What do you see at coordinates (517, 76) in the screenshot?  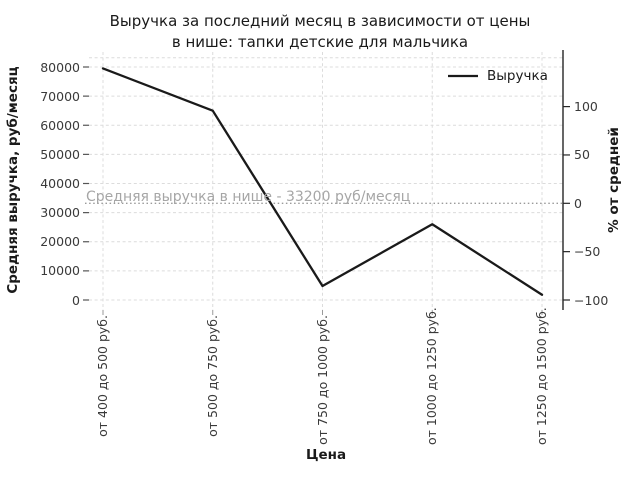 I see `legend-entry-revenue: Выручка` at bounding box center [517, 76].